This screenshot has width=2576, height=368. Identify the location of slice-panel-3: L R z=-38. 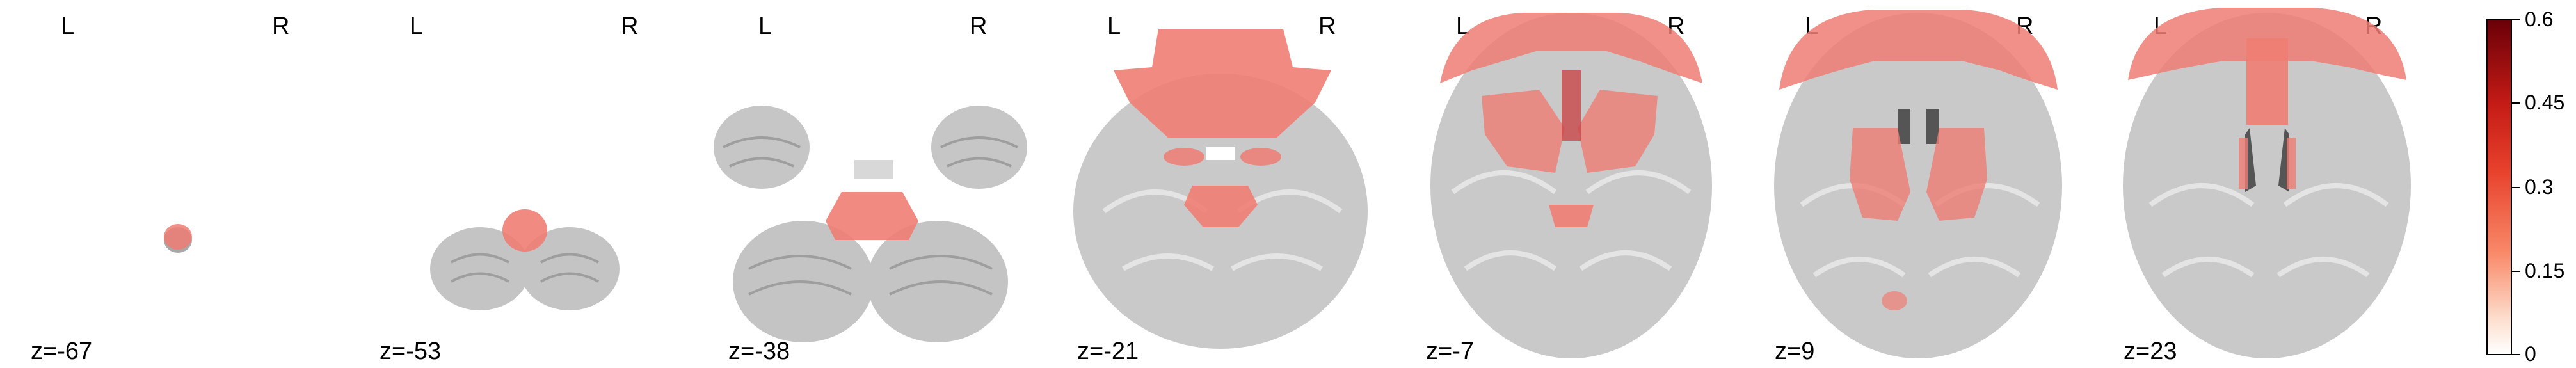
(872, 184).